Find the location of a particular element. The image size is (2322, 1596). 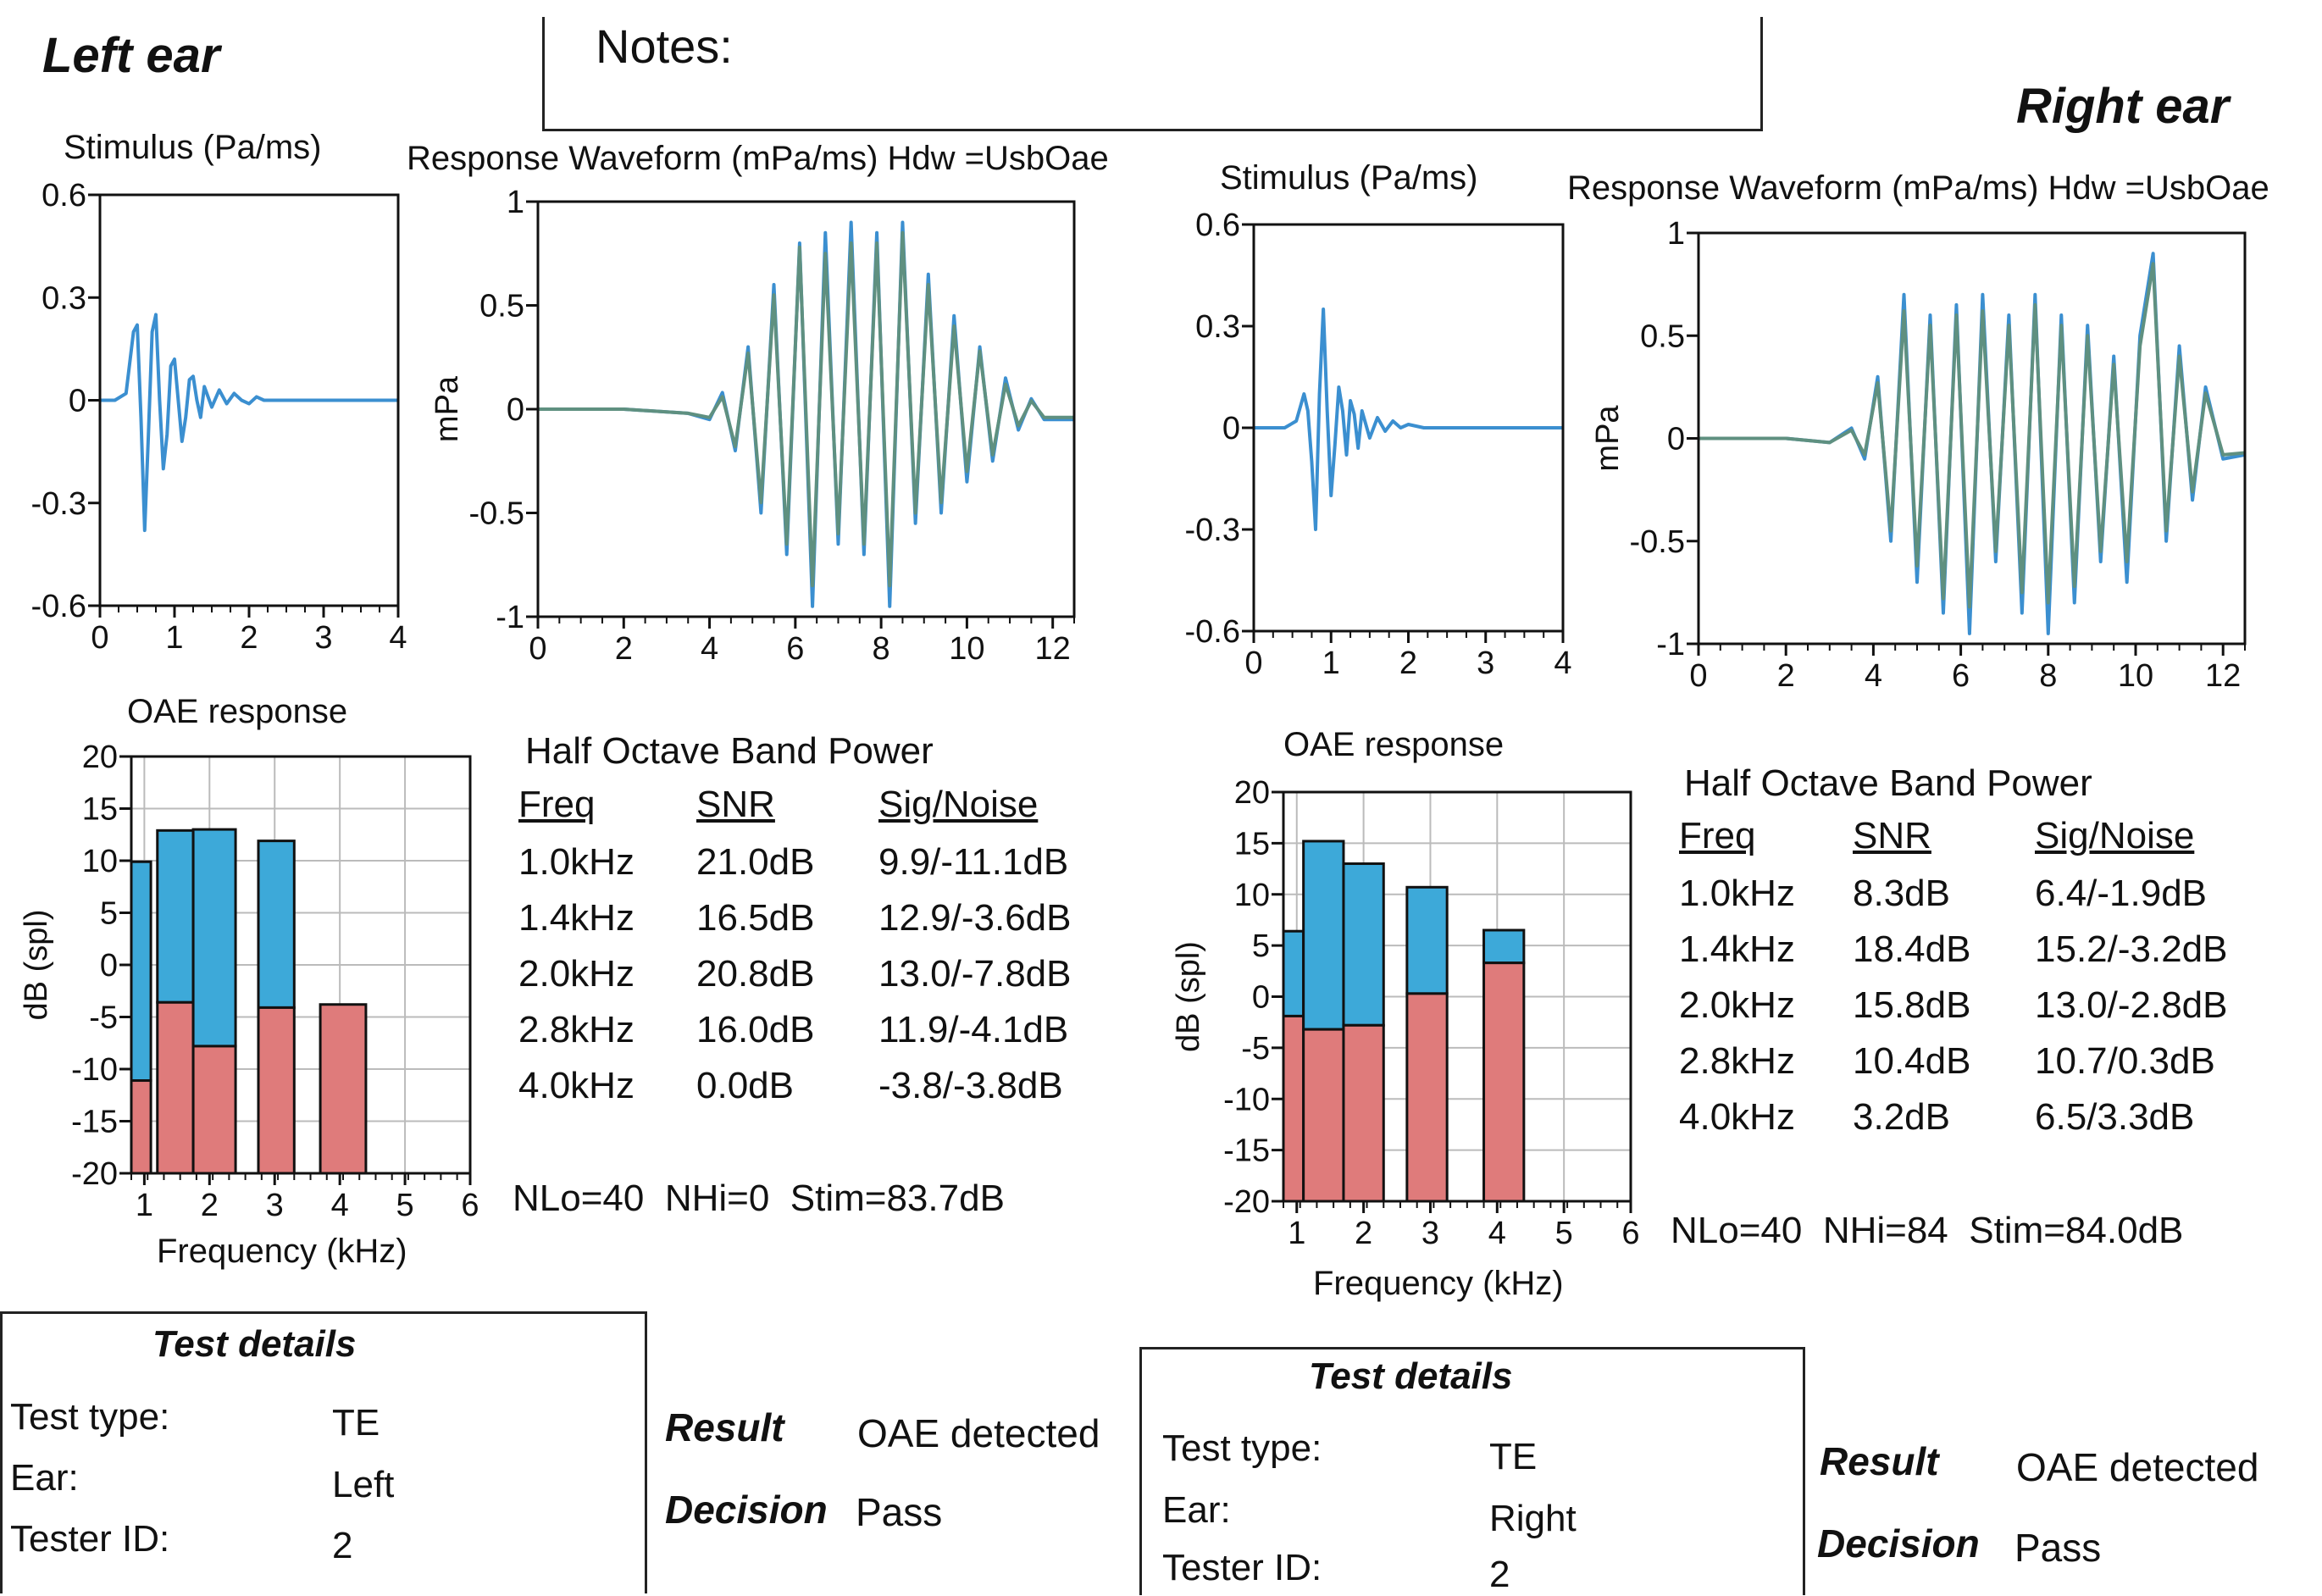

y-axis-label: dB (spl) is located at coordinates (1188, 996).